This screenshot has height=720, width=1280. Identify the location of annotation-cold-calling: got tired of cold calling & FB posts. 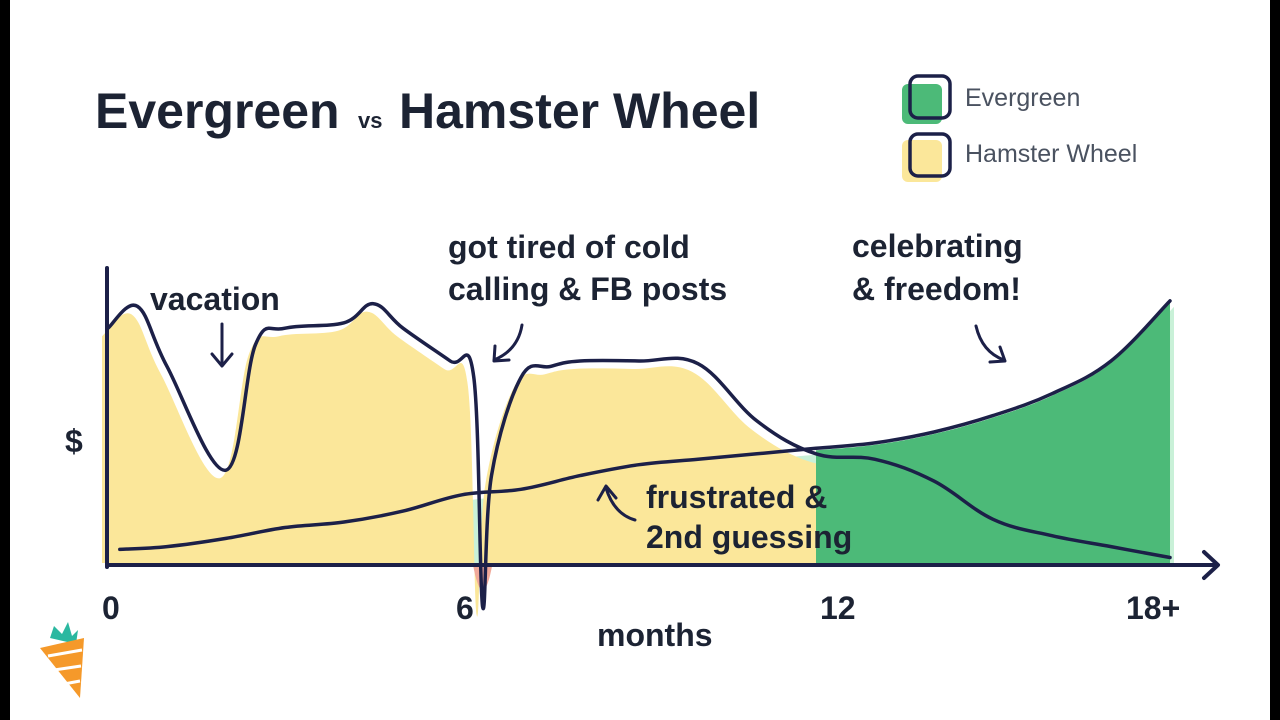
(587, 296).